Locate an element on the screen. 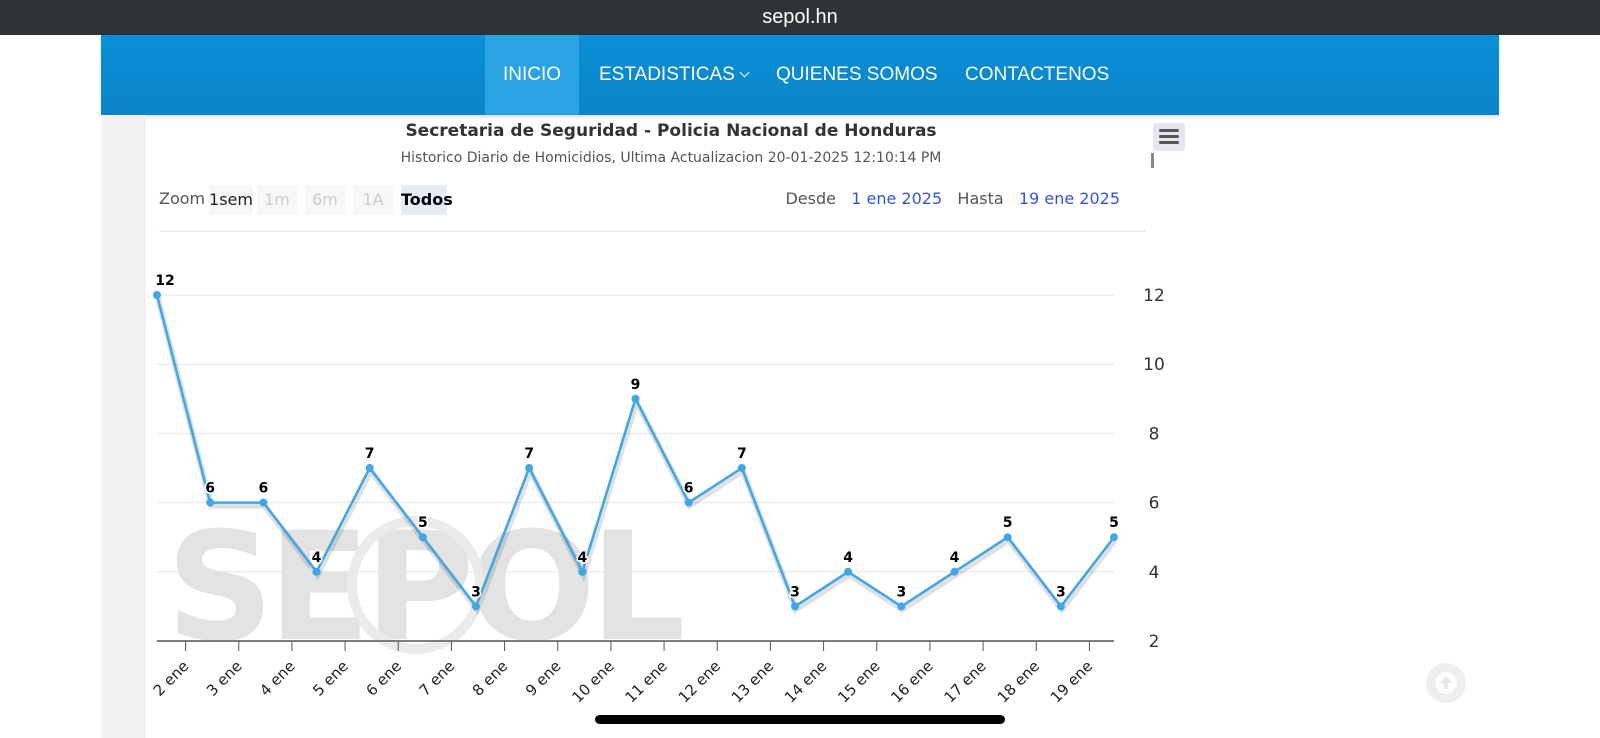  x-tick-label: 12 ene is located at coordinates (699, 681).